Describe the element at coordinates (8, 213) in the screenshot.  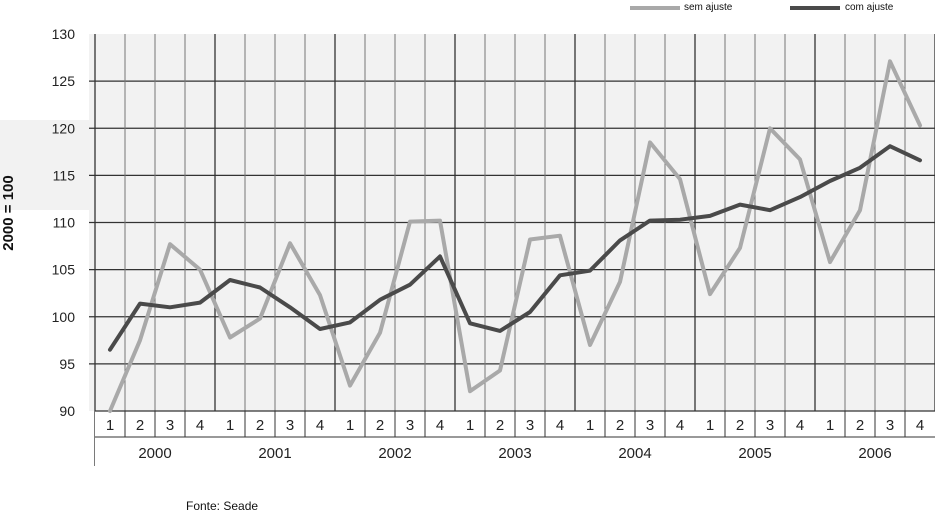
I see `y-axis-label: 2000 = 100` at that location.